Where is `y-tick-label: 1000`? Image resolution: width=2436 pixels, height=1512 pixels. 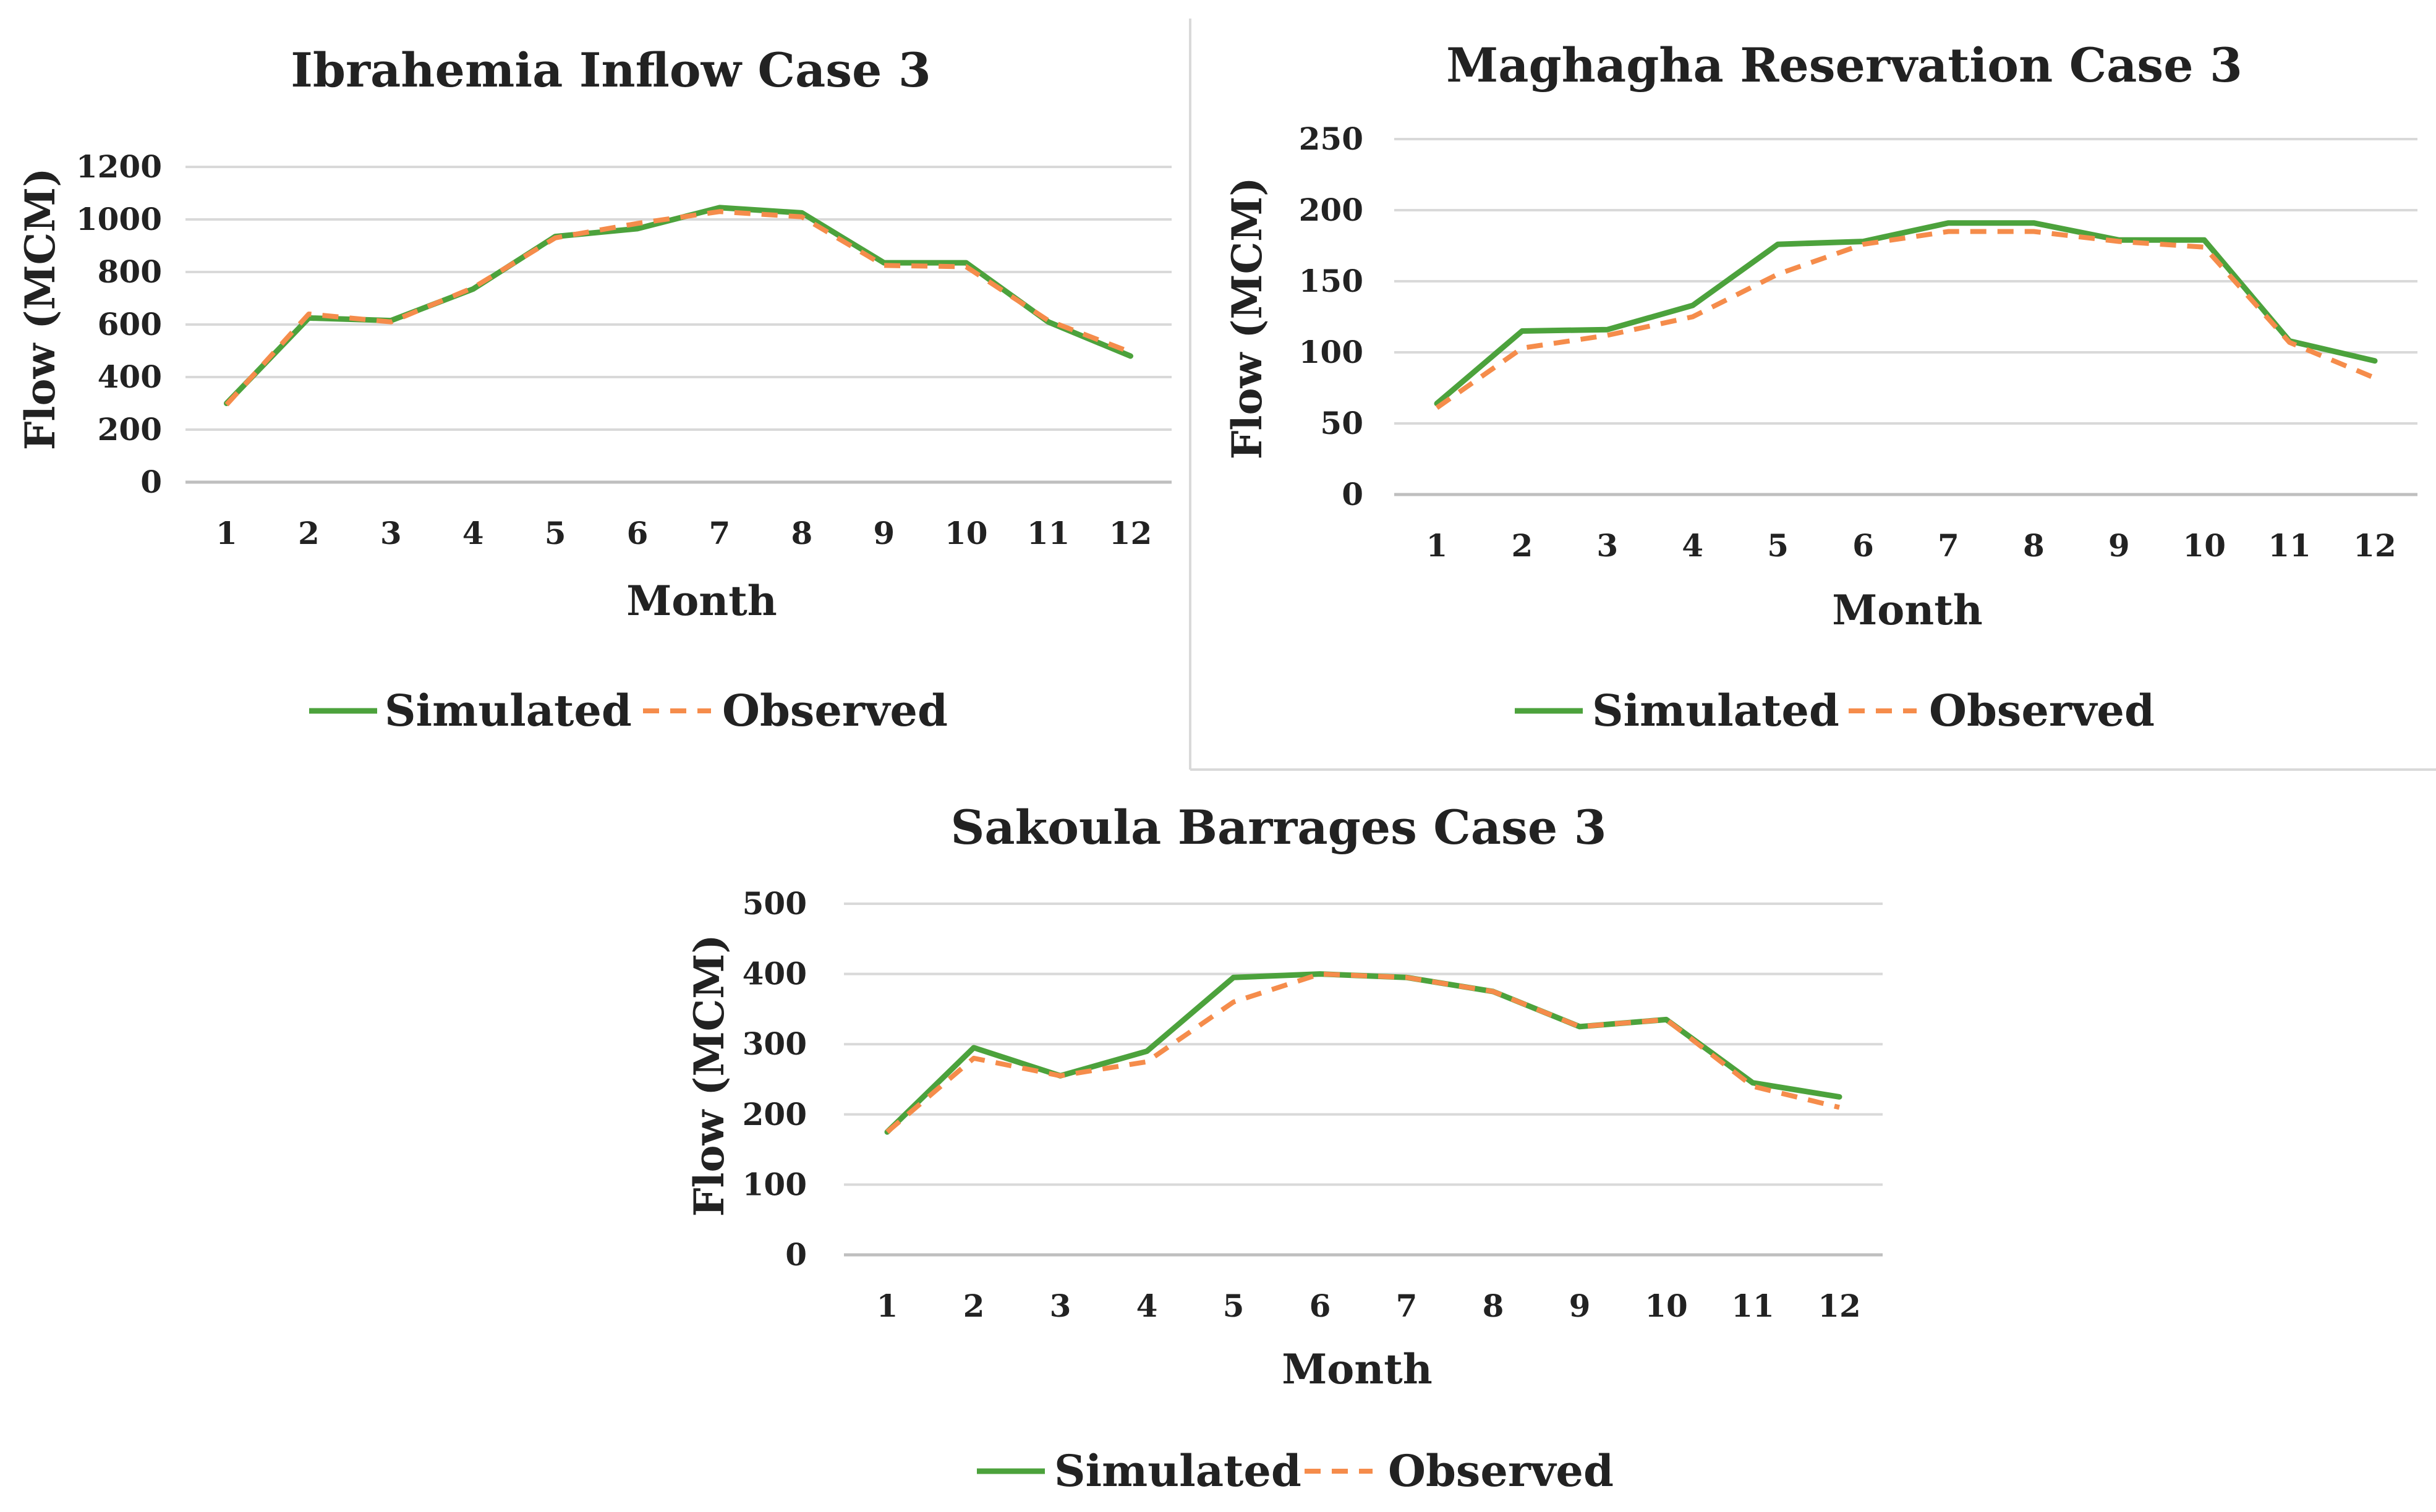 y-tick-label: 1000 is located at coordinates (119, 219).